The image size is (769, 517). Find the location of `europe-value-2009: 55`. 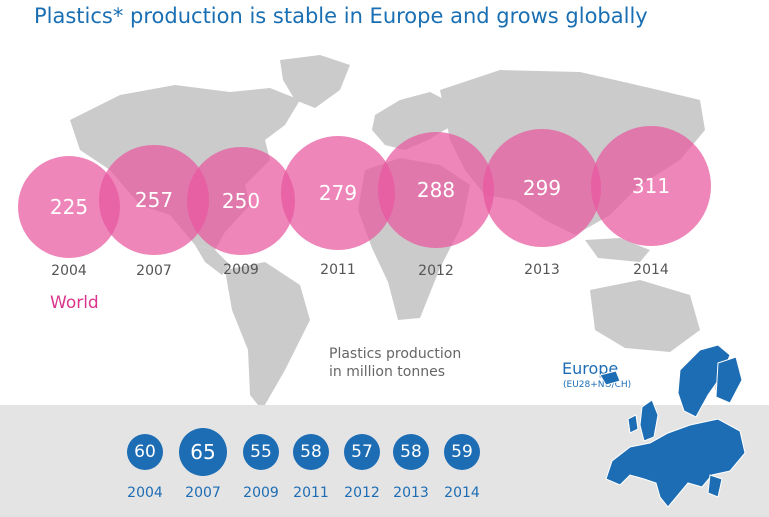

europe-value-2009: 55 is located at coordinates (261, 452).